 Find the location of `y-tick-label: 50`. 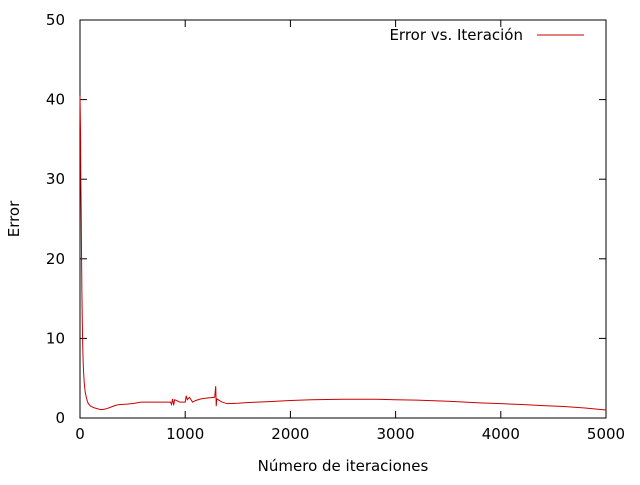

y-tick-label: 50 is located at coordinates (55, 20).